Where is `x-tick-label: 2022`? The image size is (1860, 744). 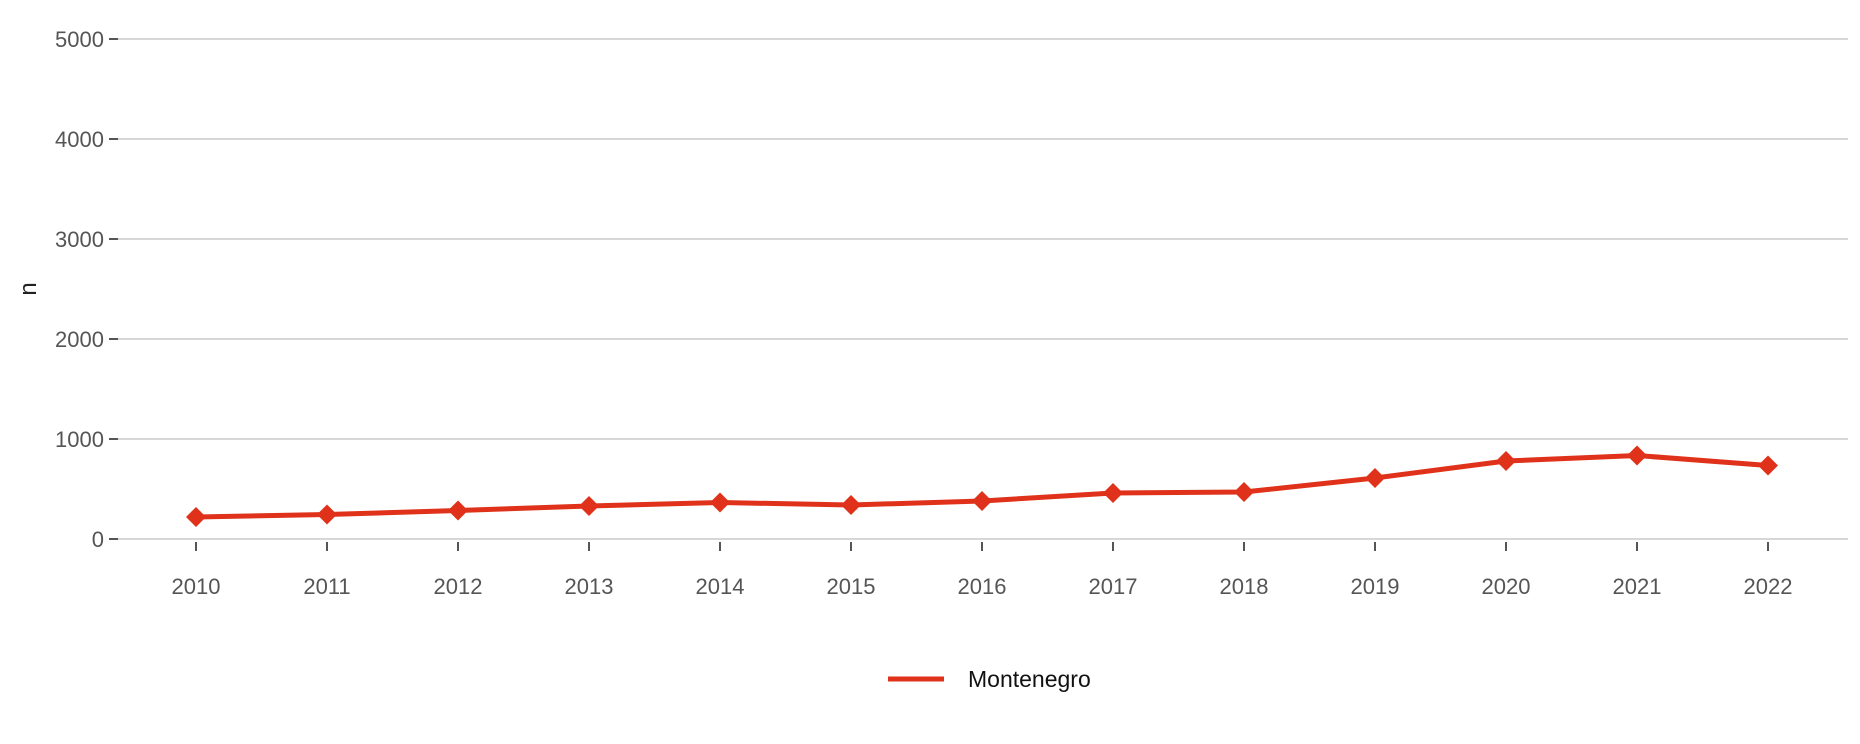 x-tick-label: 2022 is located at coordinates (1768, 586).